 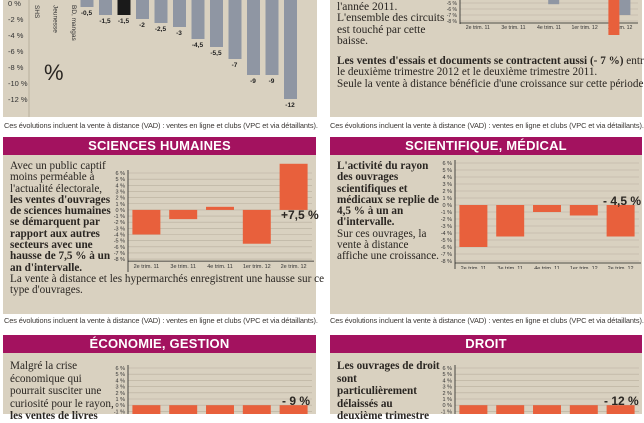 I want to click on text-line: deuxième trimestre, so click(x=388, y=416).